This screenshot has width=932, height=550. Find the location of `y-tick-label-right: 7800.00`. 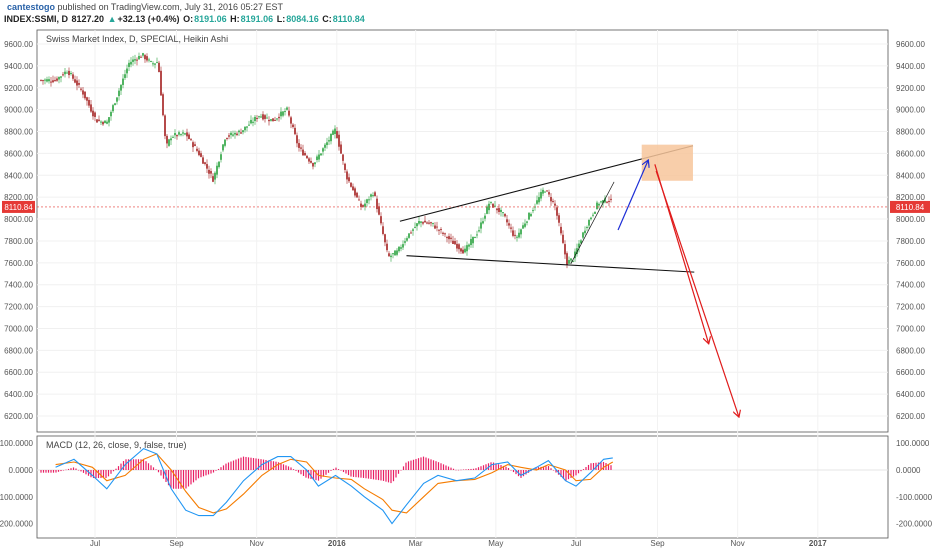

y-tick-label-right: 7800.00 is located at coordinates (910, 241).